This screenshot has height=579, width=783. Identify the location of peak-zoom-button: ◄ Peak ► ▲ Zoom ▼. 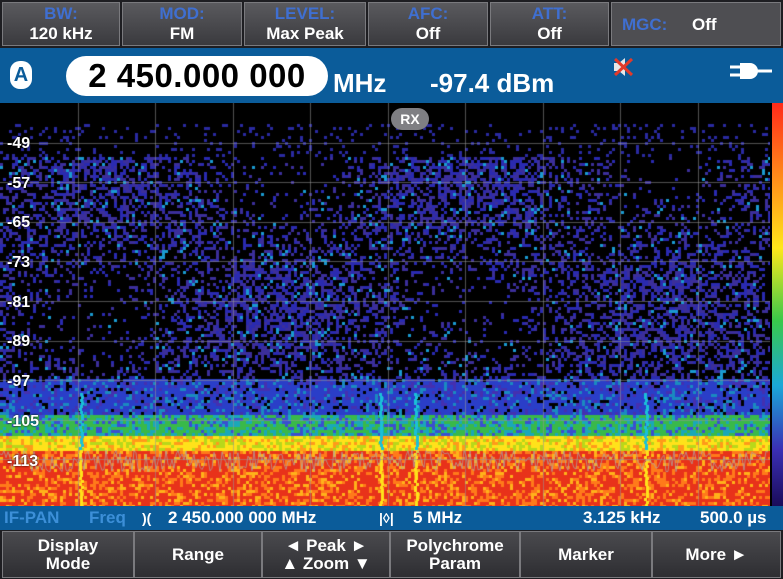
(326, 554).